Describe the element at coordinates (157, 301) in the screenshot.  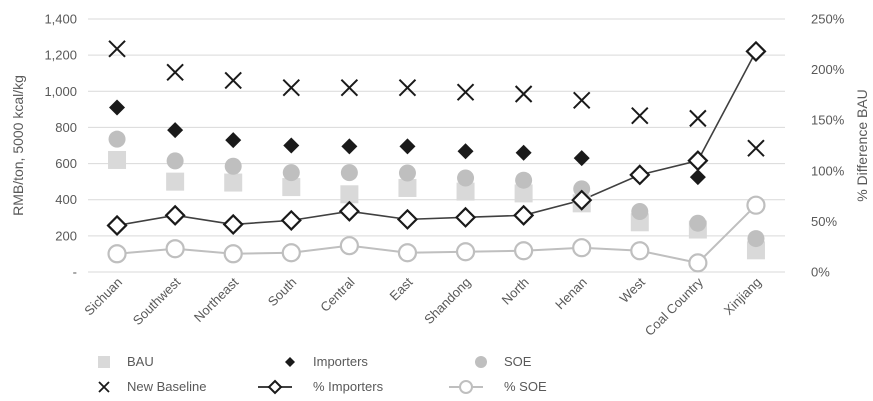
I see `category-label: Southwest` at that location.